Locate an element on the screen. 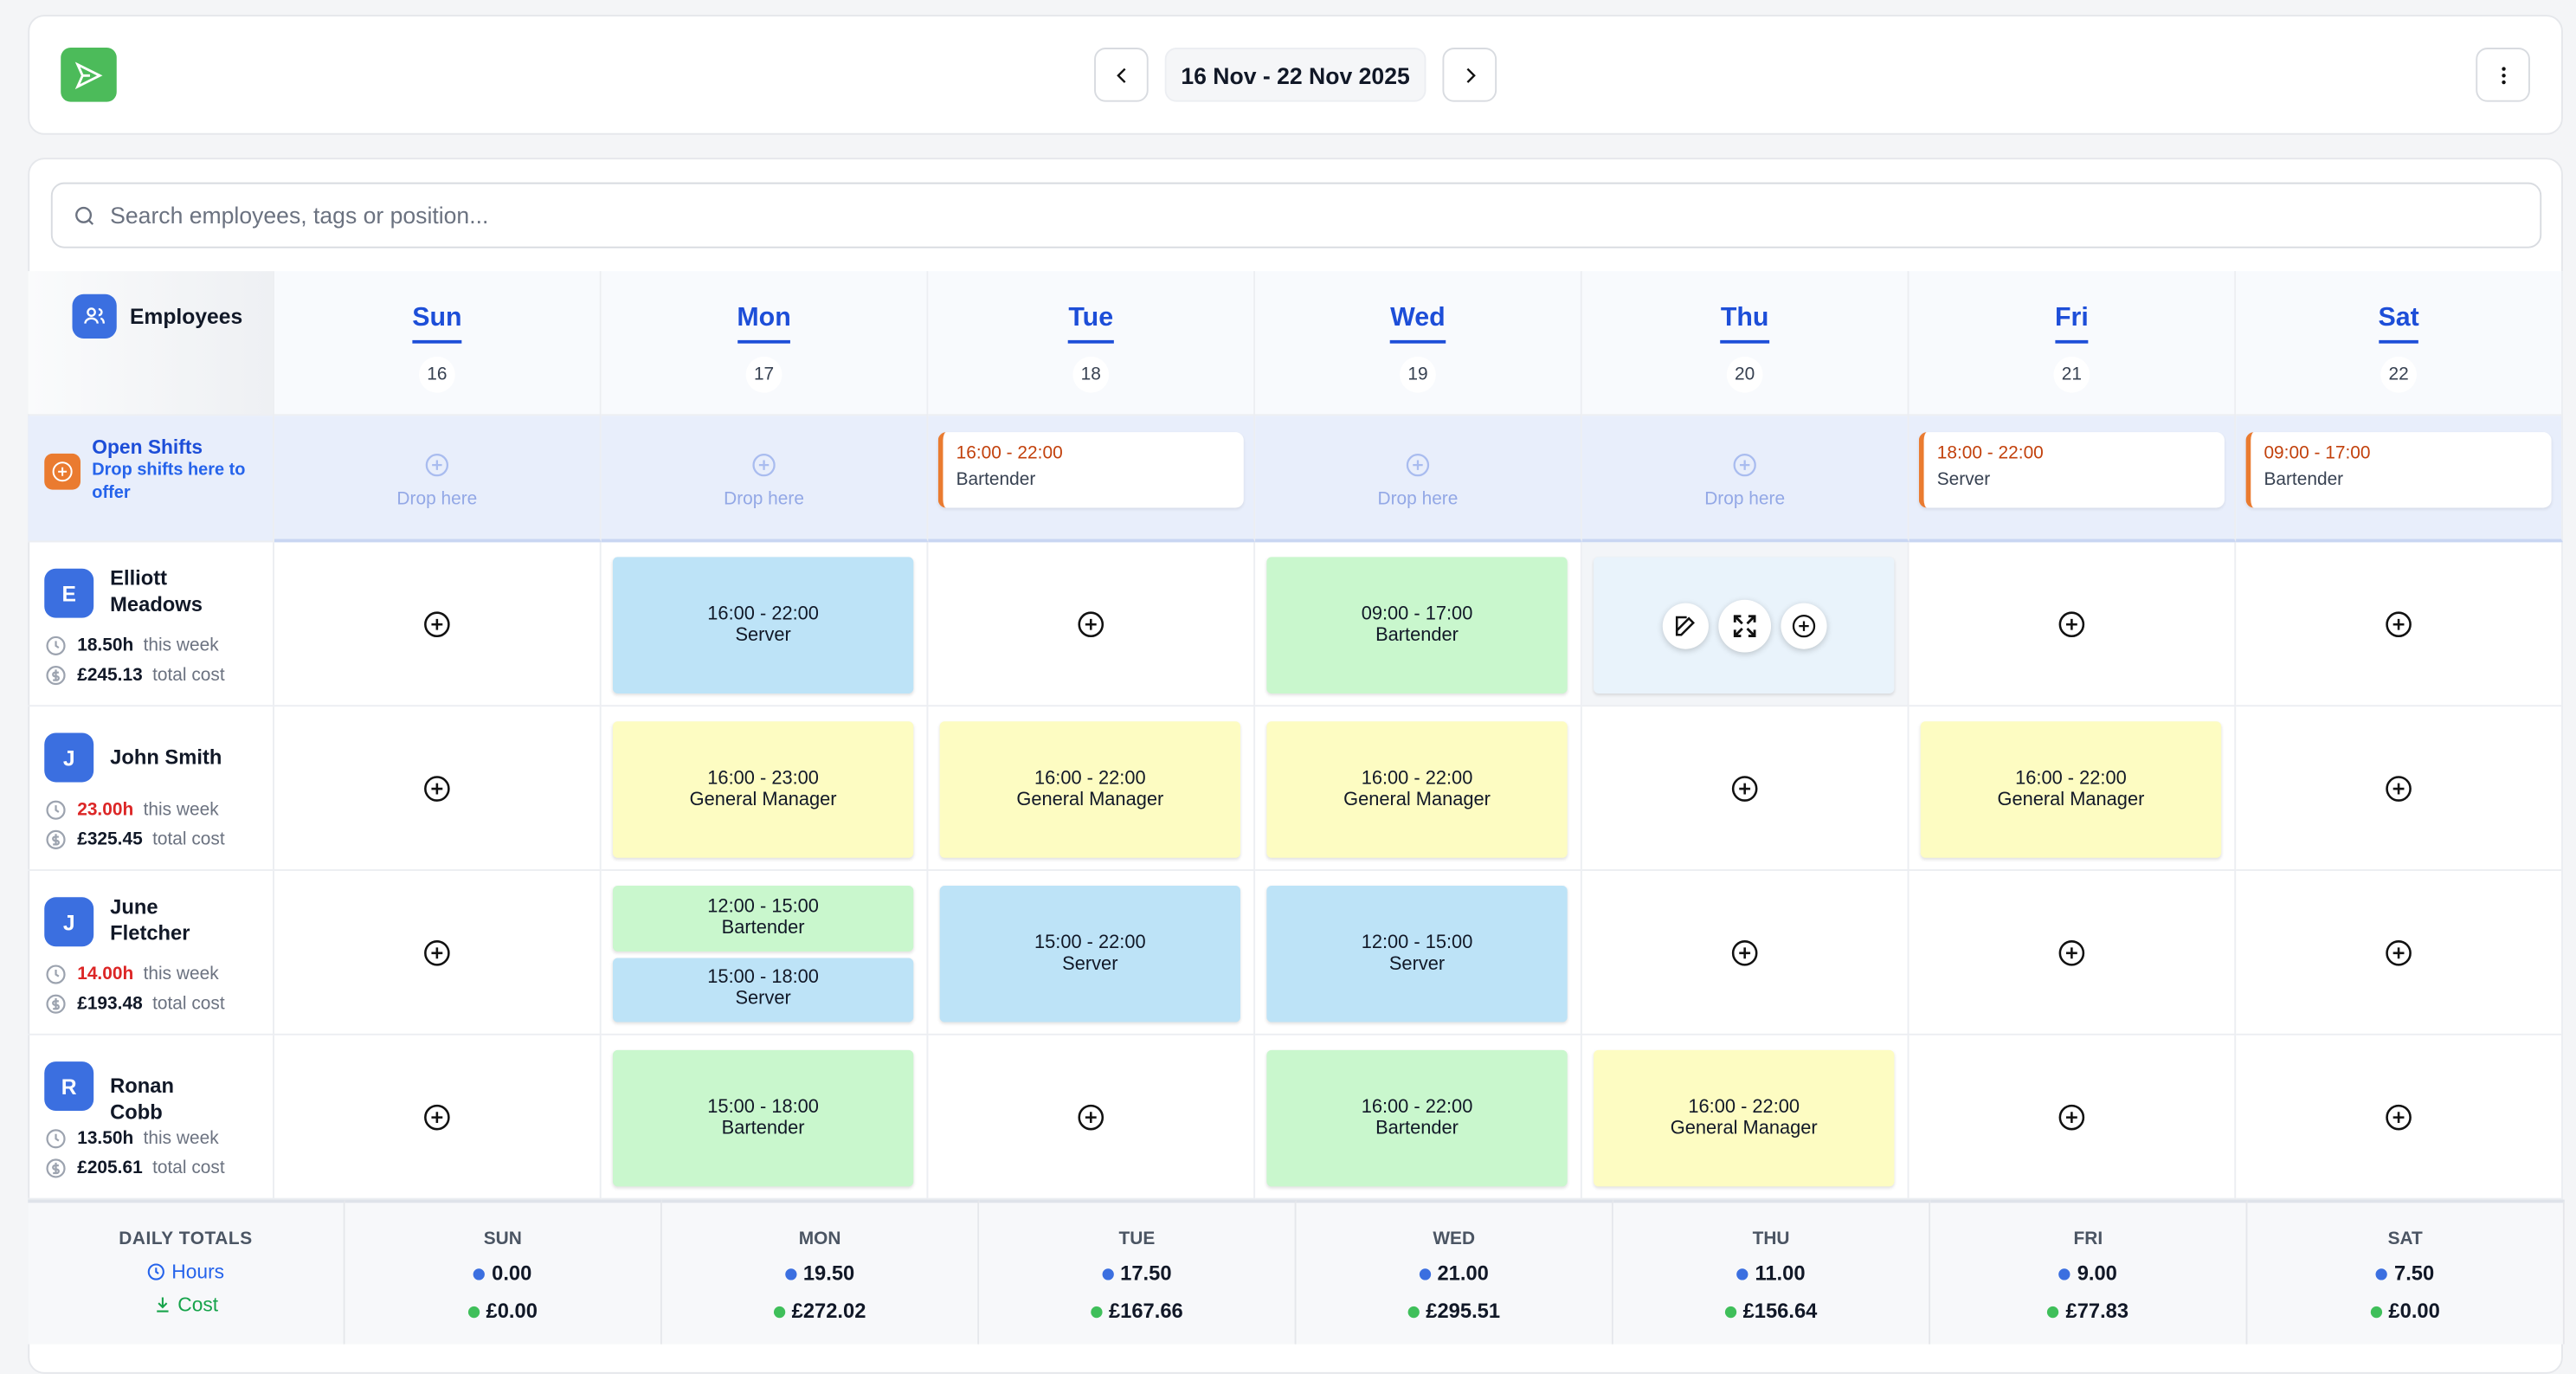  hours-legend: Hours is located at coordinates (185, 1272).